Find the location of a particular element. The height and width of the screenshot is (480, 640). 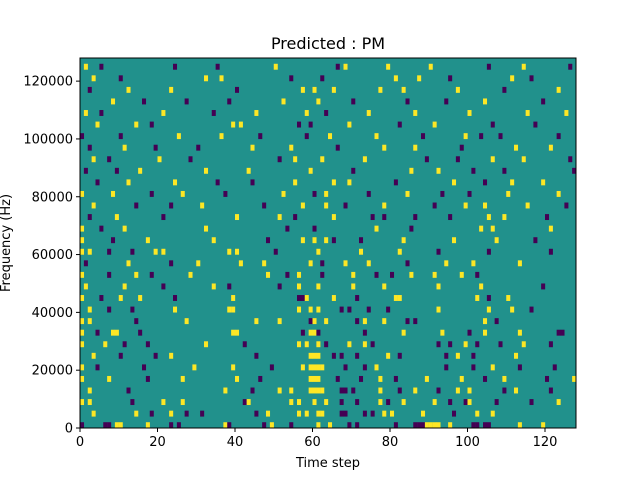

x-tick-label: 80 is located at coordinates (390, 442).